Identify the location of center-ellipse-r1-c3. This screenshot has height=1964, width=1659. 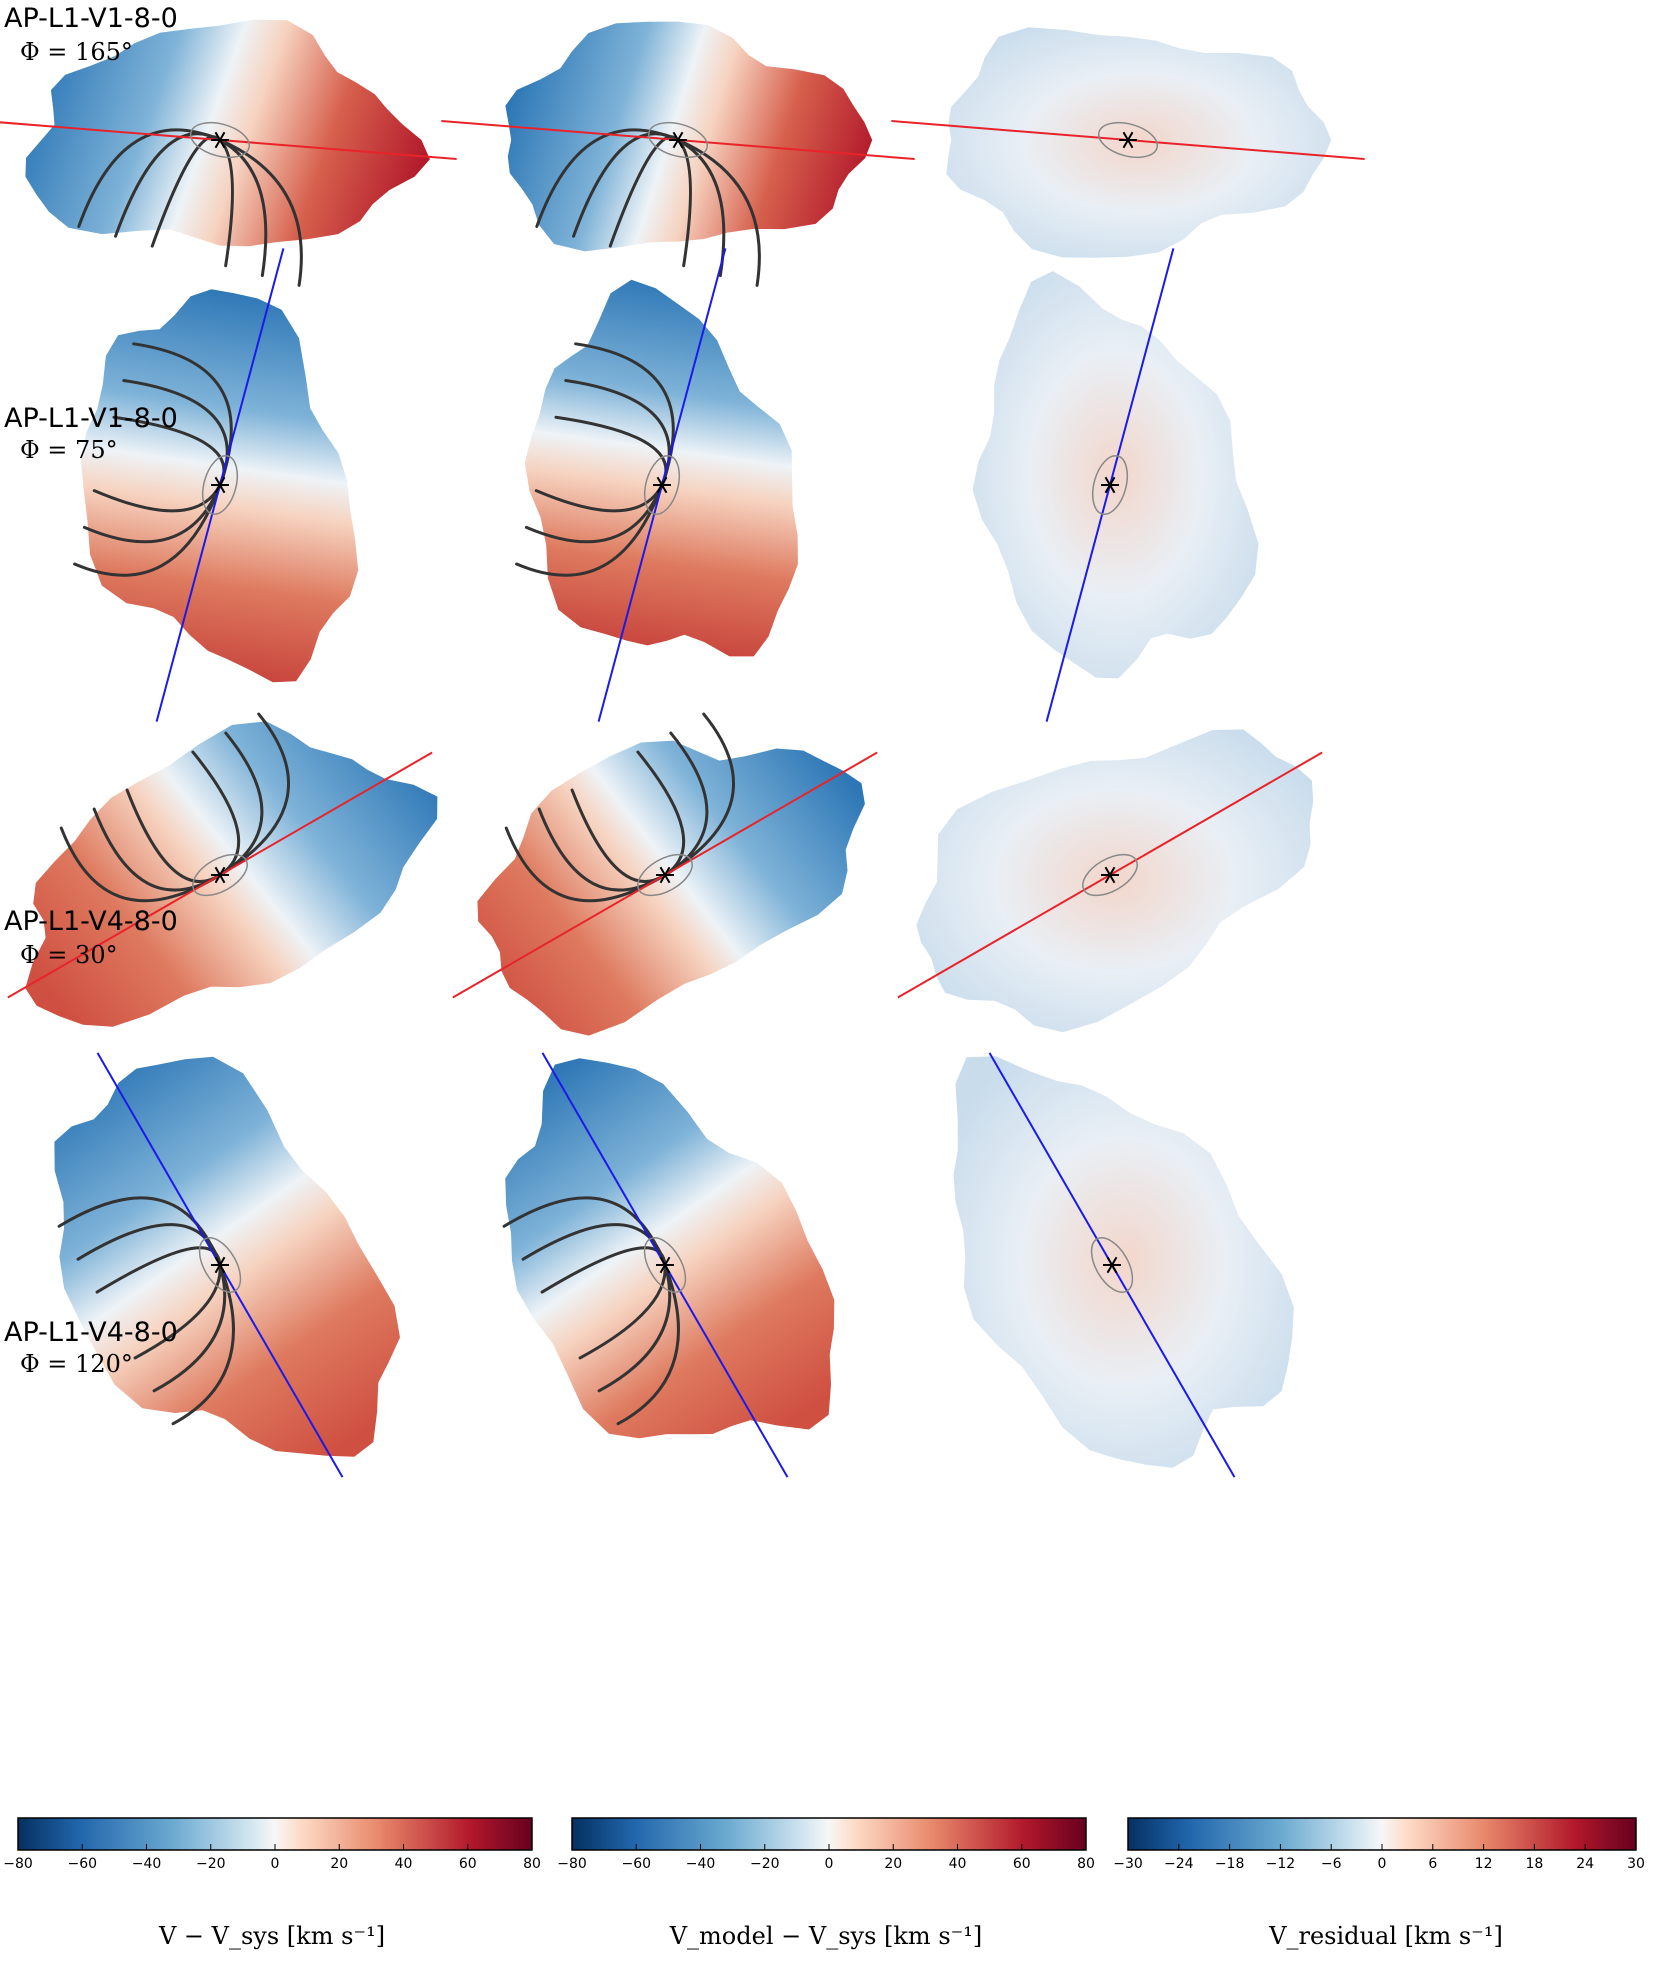
(1128, 140).